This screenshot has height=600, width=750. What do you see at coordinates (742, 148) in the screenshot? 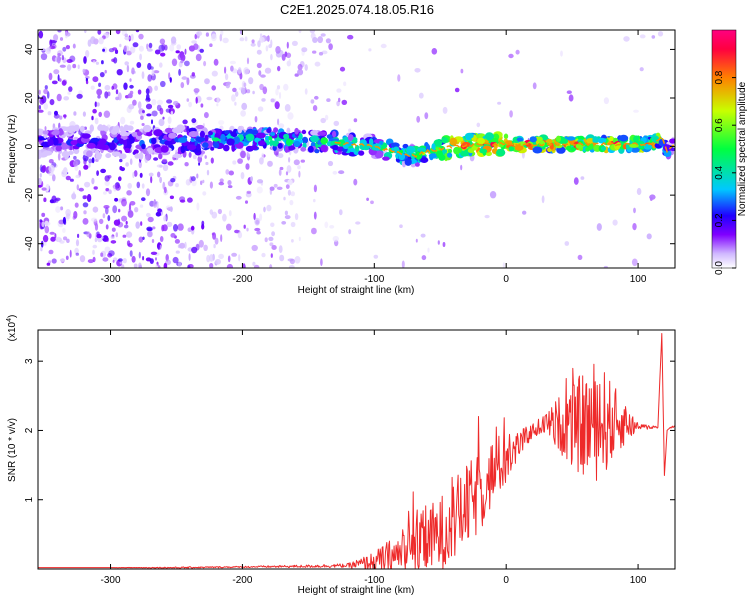
I see `colorbar-label: Normalized spectral amplitude` at bounding box center [742, 148].